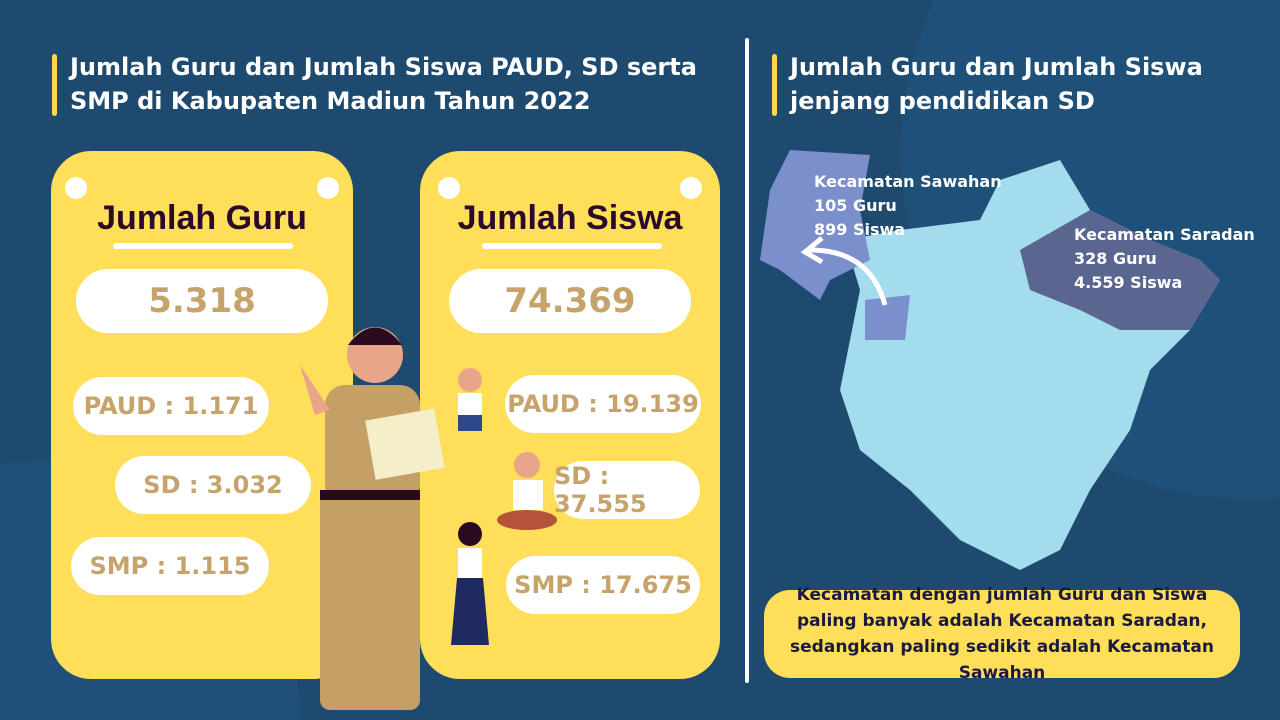 Image resolution: width=1280 pixels, height=720 pixels. What do you see at coordinates (570, 301) in the screenshot?
I see `siswa-total: 74.369` at bounding box center [570, 301].